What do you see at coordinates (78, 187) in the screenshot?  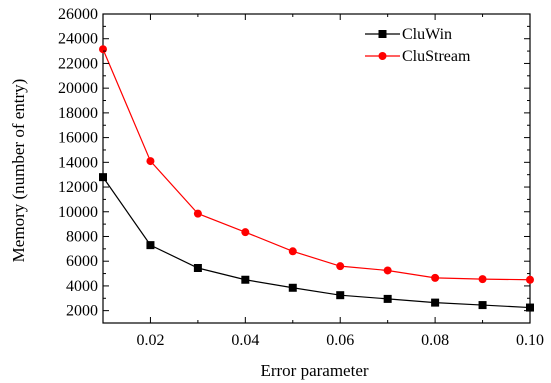 I see `y-tick-label: 12000` at bounding box center [78, 187].